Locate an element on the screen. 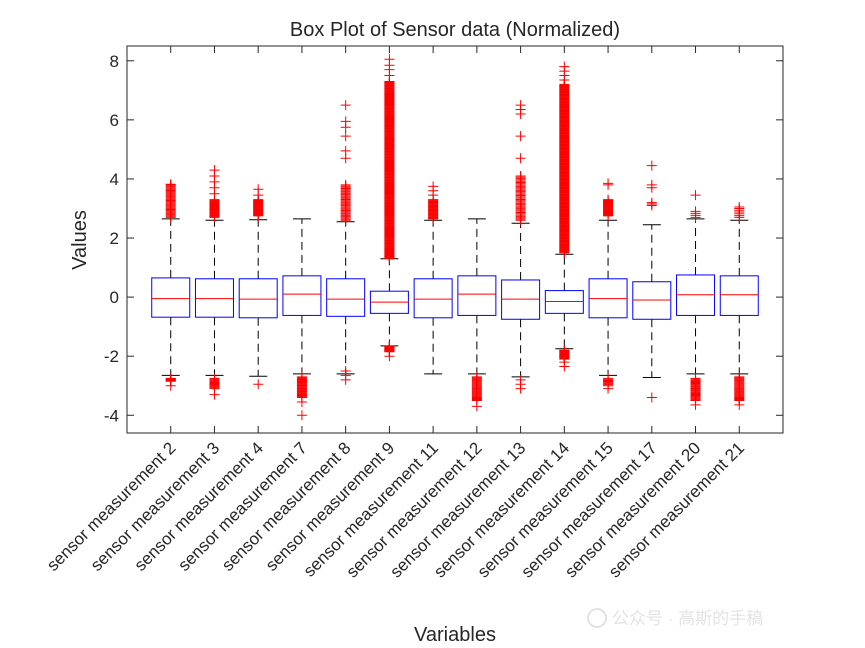 This screenshot has height=648, width=865. chart-title: Box Plot of Sensor data (Normalized) is located at coordinates (455, 30).